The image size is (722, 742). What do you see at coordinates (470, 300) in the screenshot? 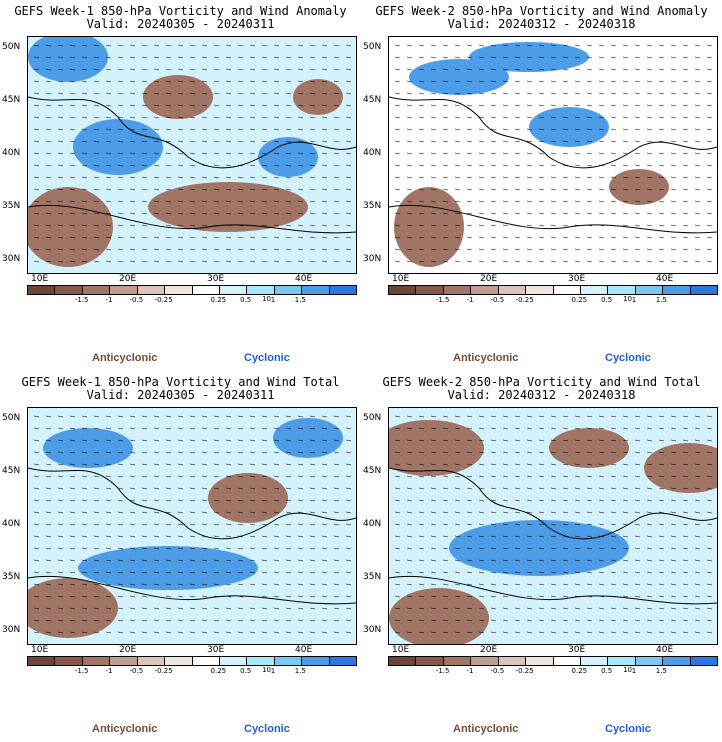
I see `colorbar-tick-label: -1` at bounding box center [470, 300].